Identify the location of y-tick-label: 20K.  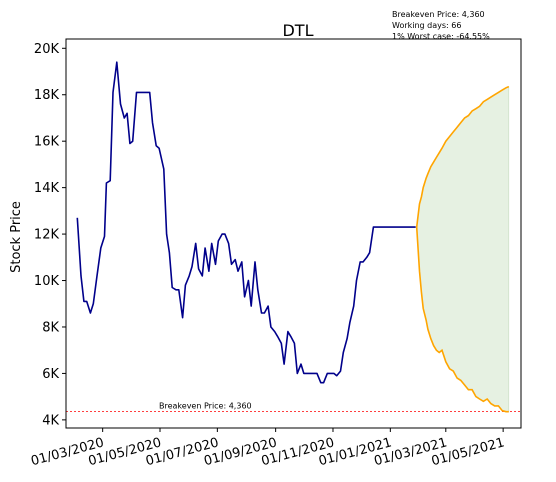
(47, 49).